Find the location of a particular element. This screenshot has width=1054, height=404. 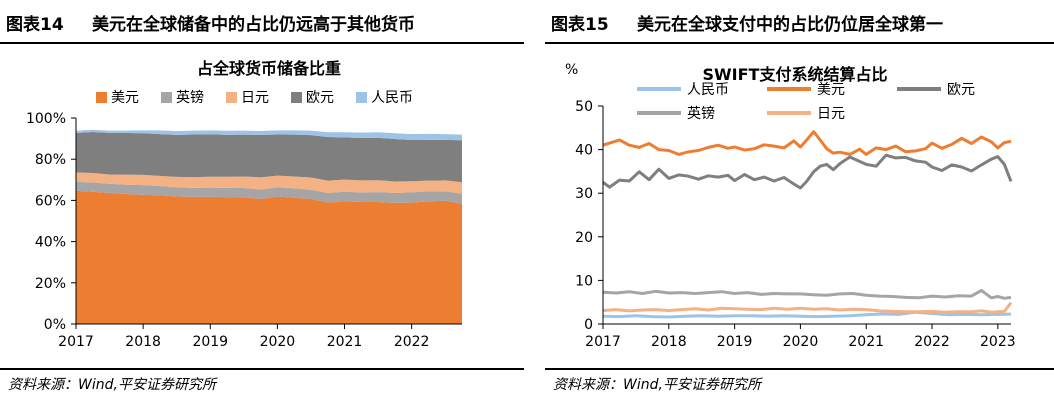

chart-title: 占全球货币储备比重 is located at coordinates (269, 68).